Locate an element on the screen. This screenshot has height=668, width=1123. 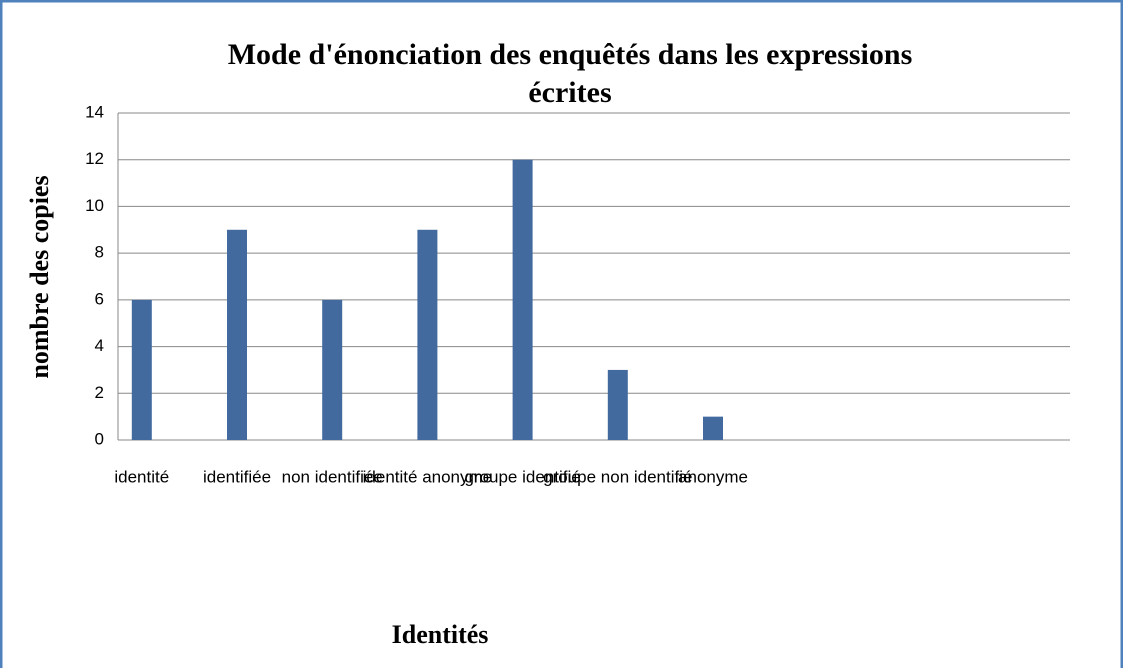
y-tick-label: 14 is located at coordinates (94, 111).